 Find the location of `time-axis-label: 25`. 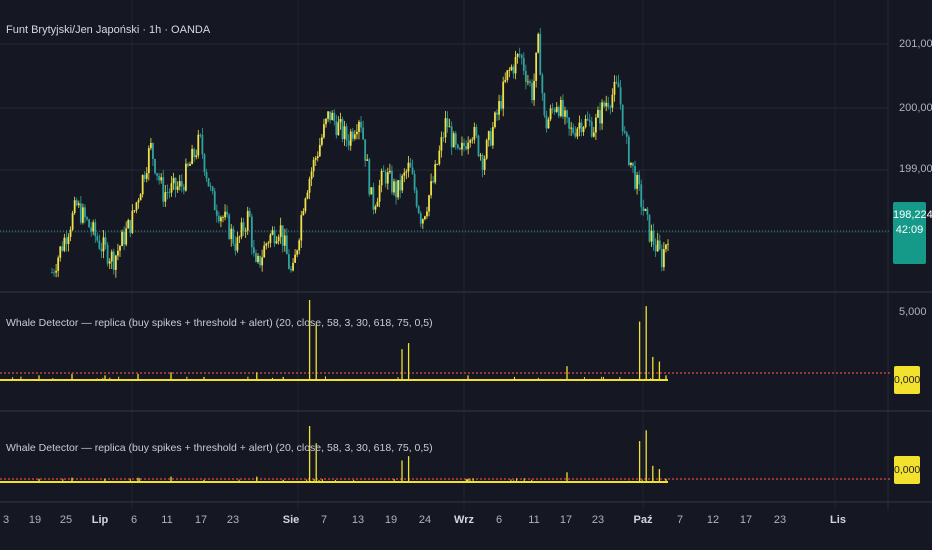

time-axis-label: 25 is located at coordinates (66, 520).